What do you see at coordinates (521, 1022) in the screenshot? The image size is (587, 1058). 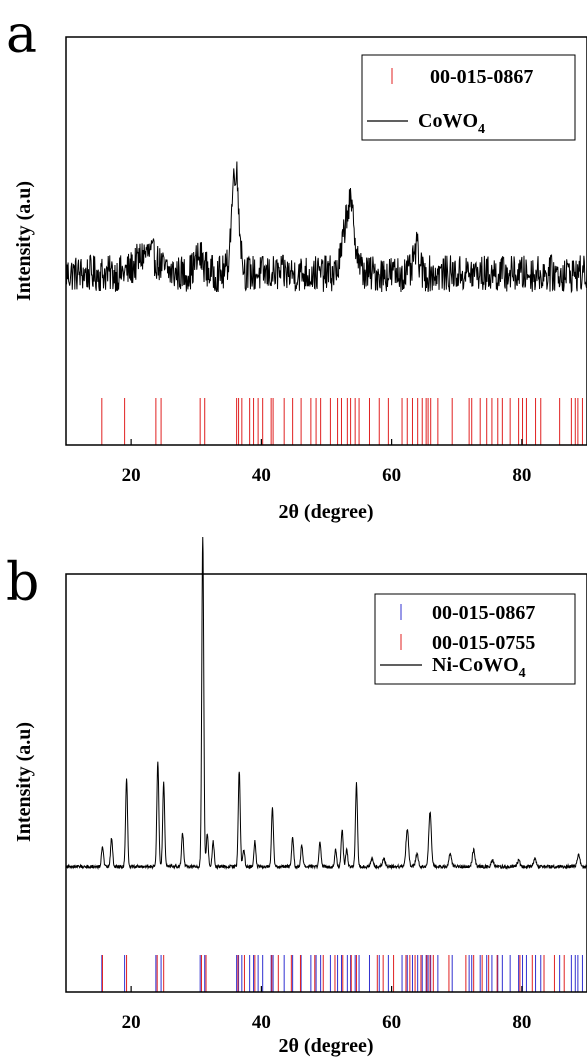 I see `panel-b-x-tick-label: 80` at bounding box center [521, 1022].